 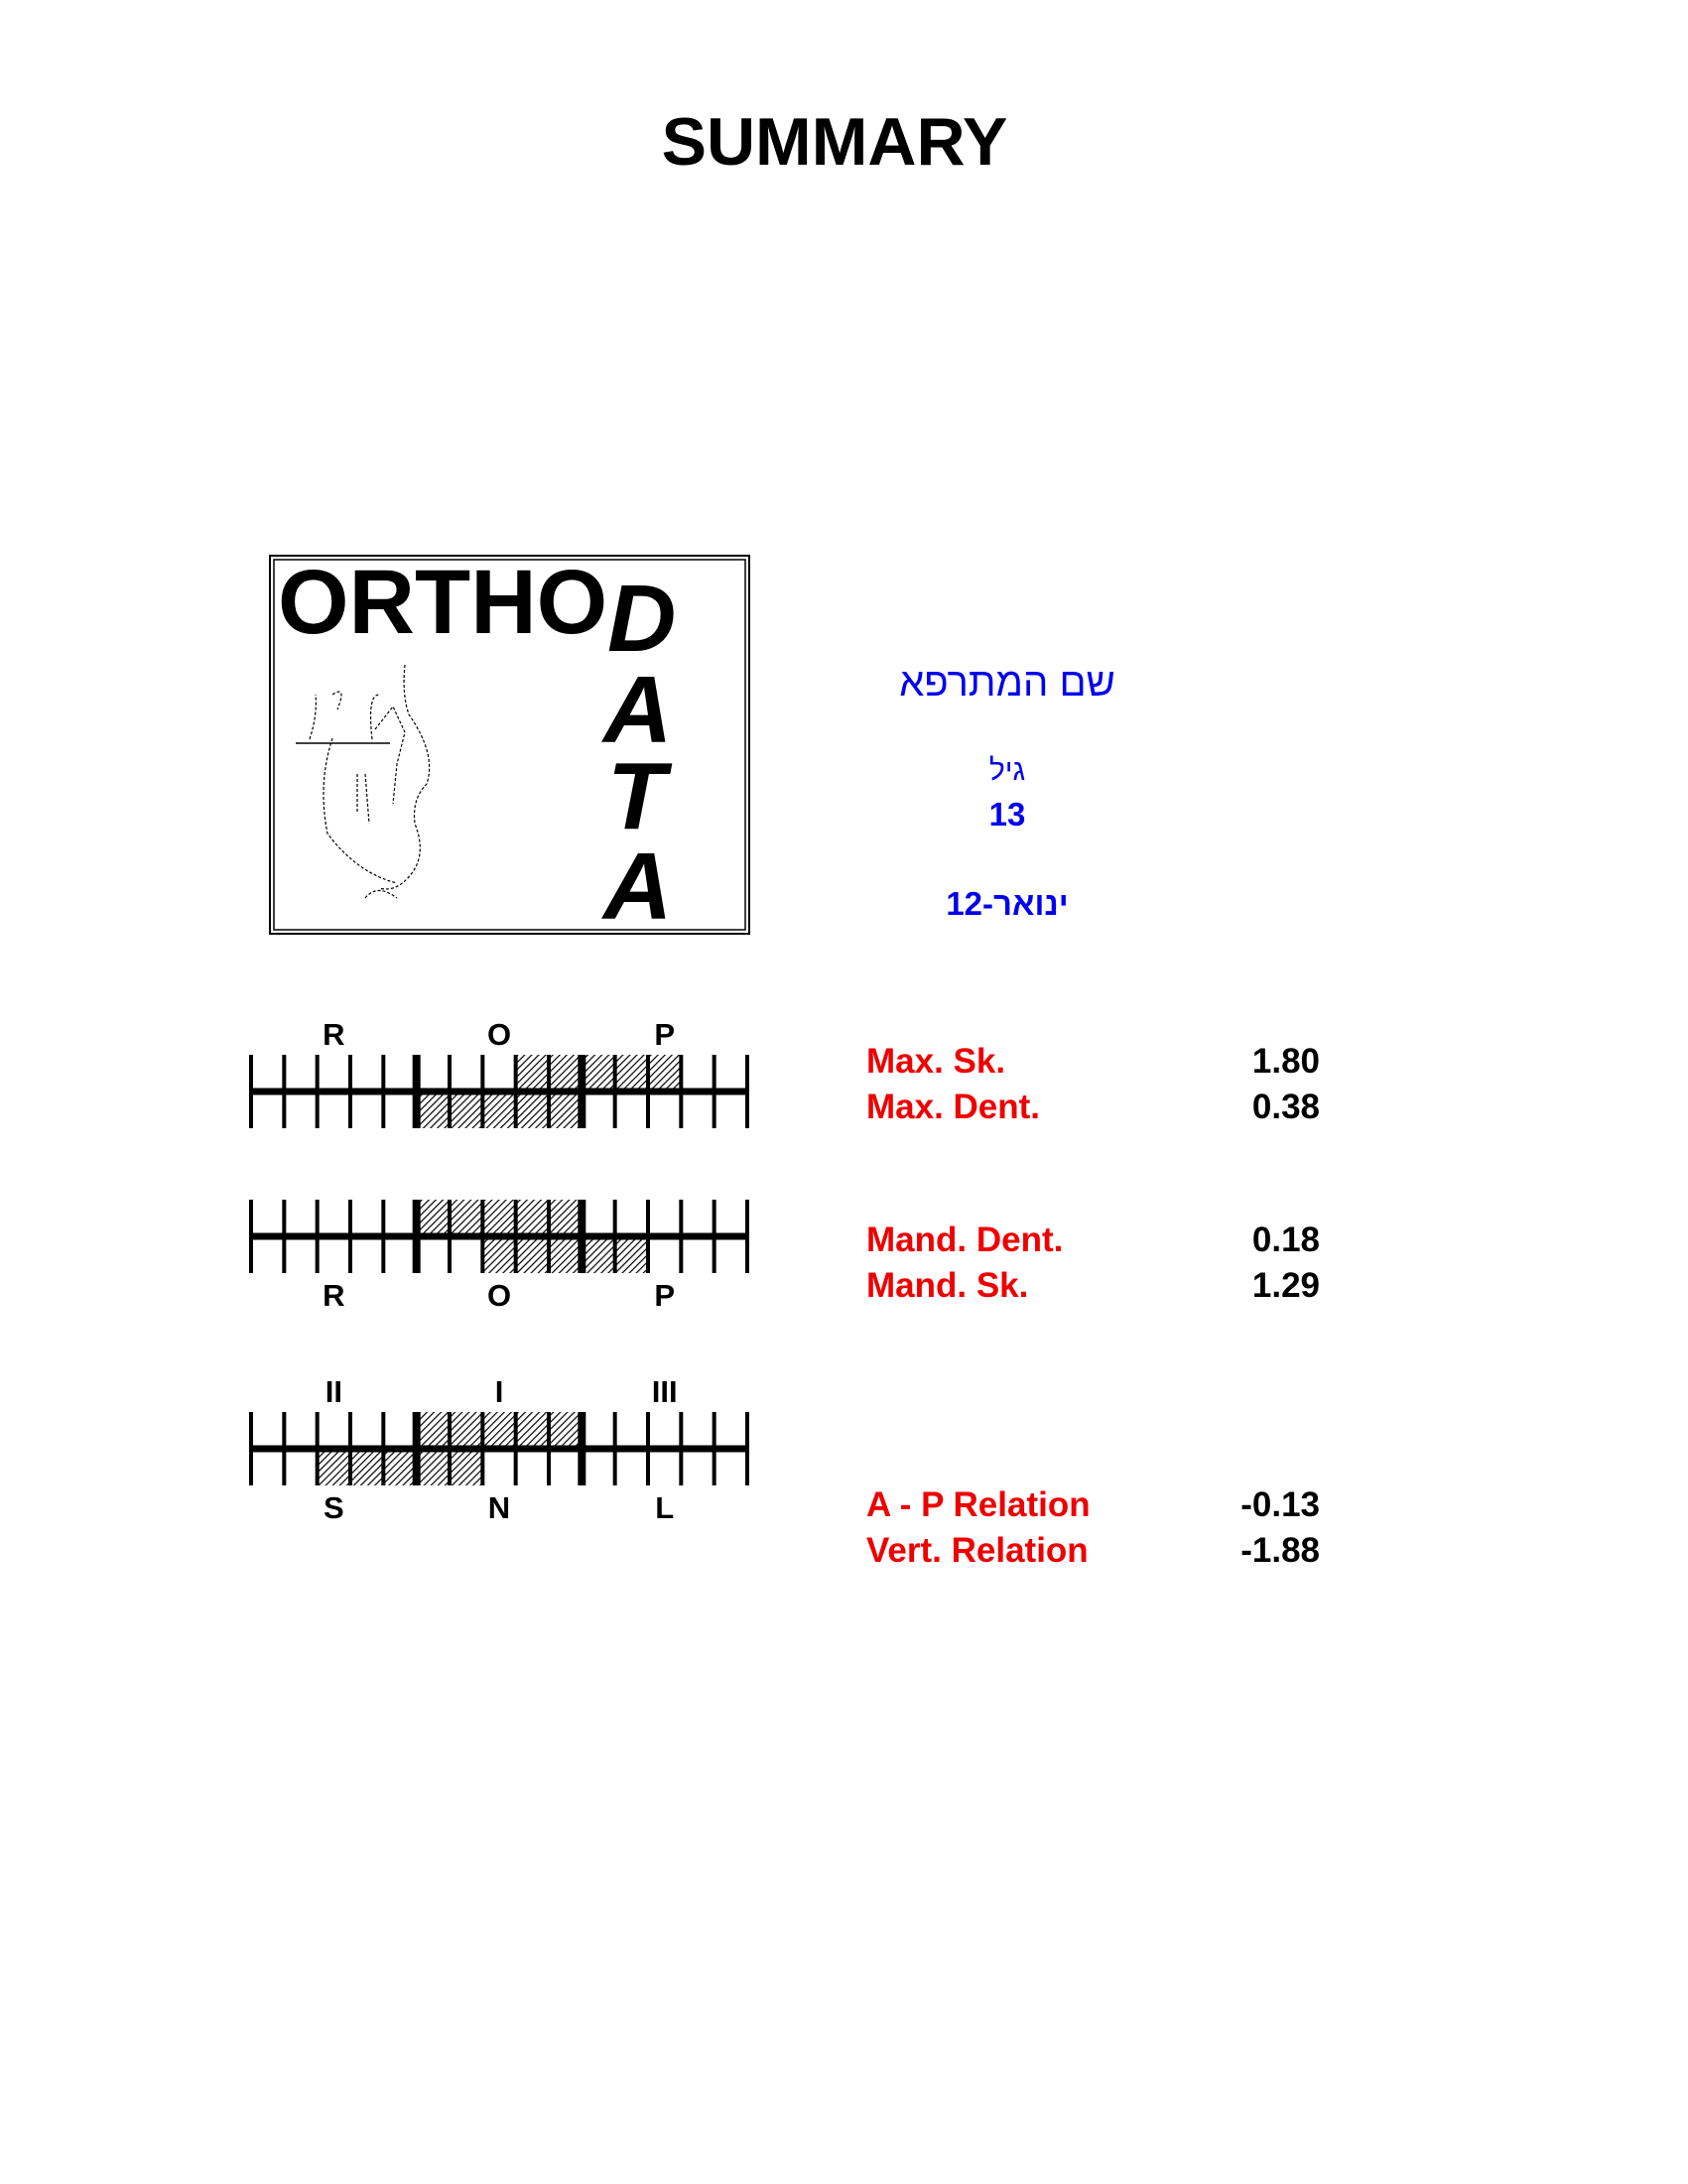 I want to click on svg-text: D, so click(x=642, y=619).